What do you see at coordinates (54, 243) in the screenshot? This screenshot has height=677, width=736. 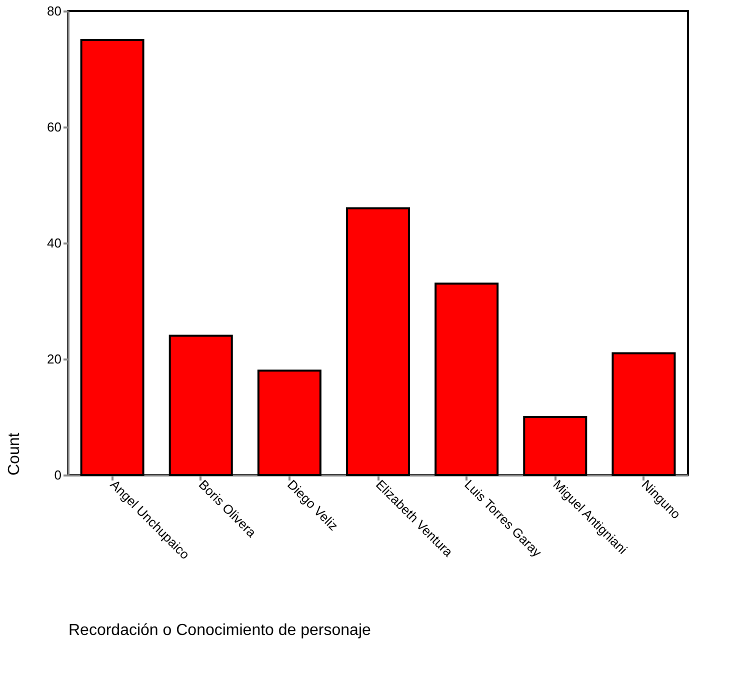 I see `y-tick-label: 40` at bounding box center [54, 243].